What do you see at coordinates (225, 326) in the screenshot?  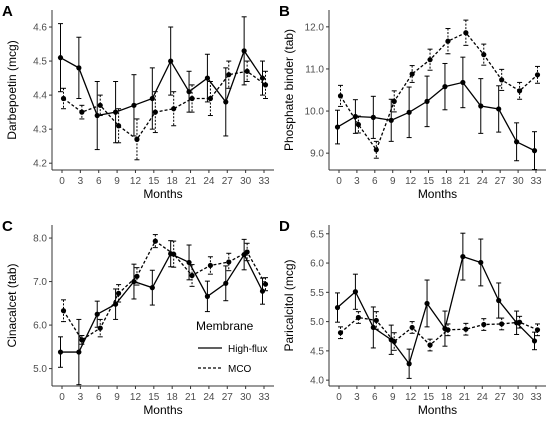 I see `legend-title: Membrane` at bounding box center [225, 326].